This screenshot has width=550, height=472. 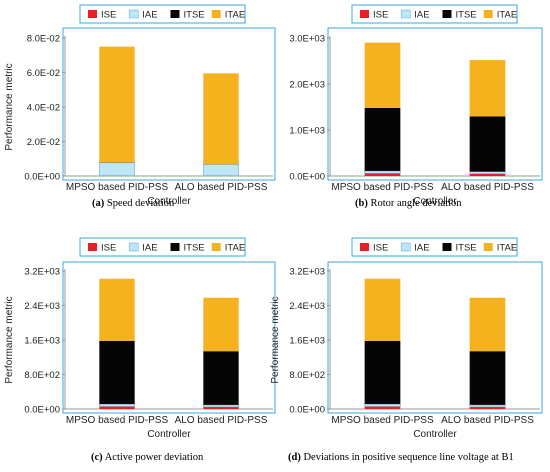 I want to click on y-tick-label: 1.0E+03, so click(x=307, y=131).